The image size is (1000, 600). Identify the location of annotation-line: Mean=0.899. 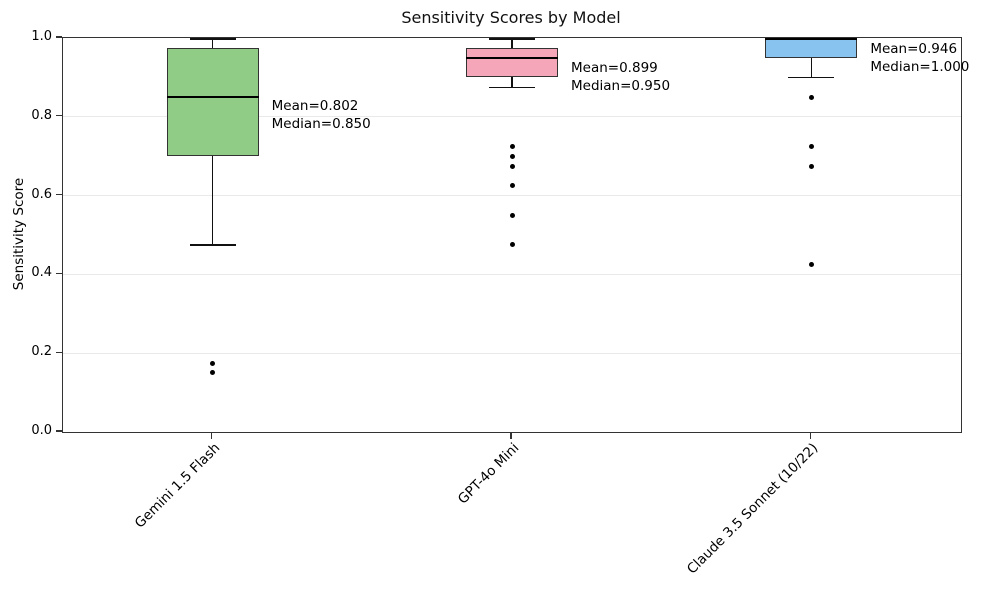
(614, 67).